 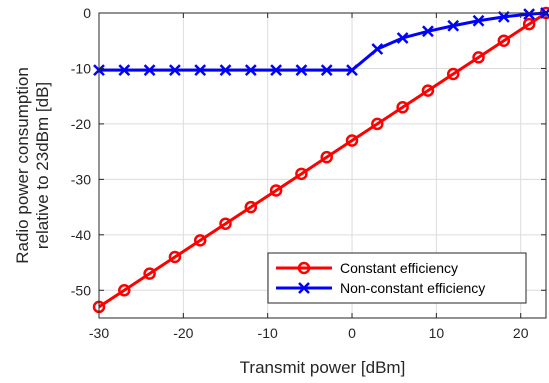 What do you see at coordinates (81, 235) in the screenshot?
I see `y-tick-label: -40` at bounding box center [81, 235].